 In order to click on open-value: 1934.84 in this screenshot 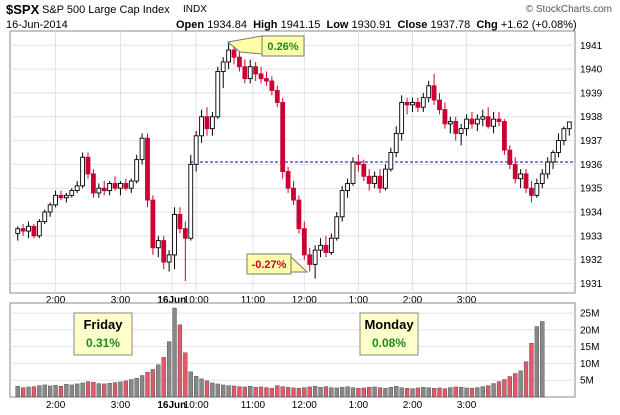, I will do `click(227, 25)`.